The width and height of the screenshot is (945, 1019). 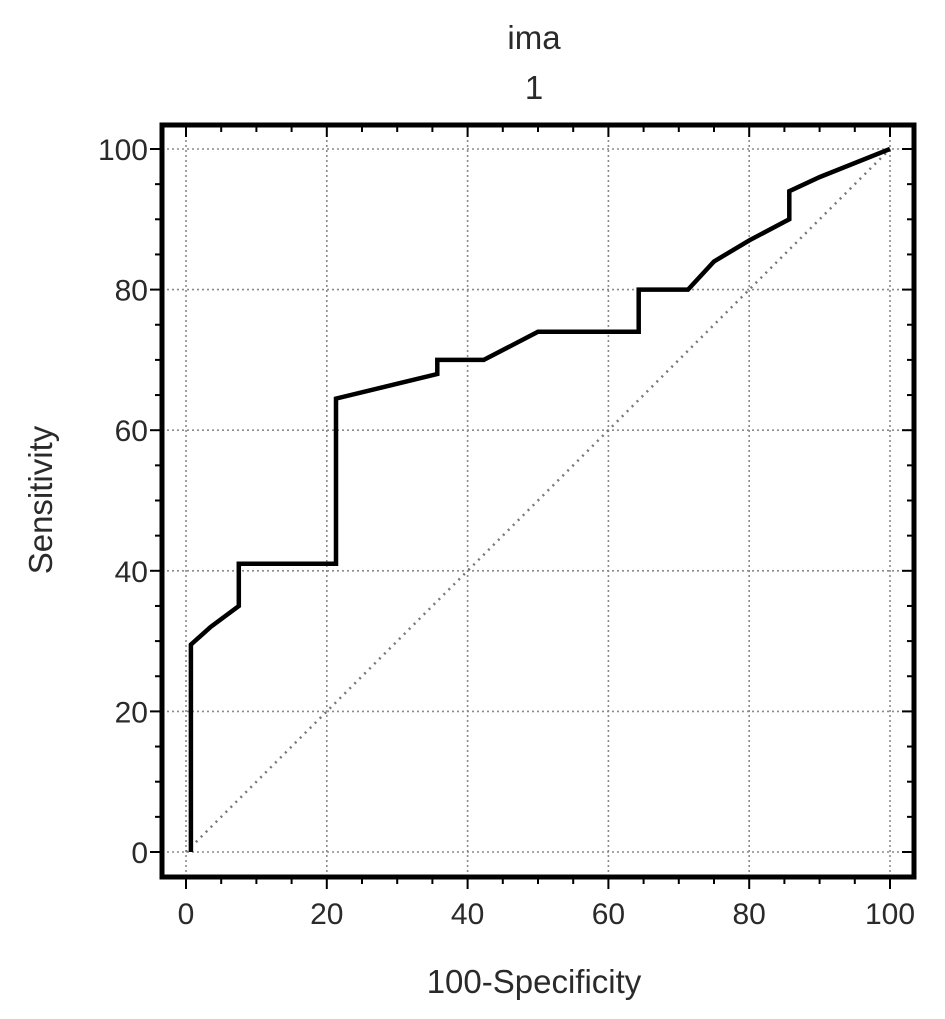 What do you see at coordinates (534, 37) in the screenshot?
I see `chart-title: ima` at bounding box center [534, 37].